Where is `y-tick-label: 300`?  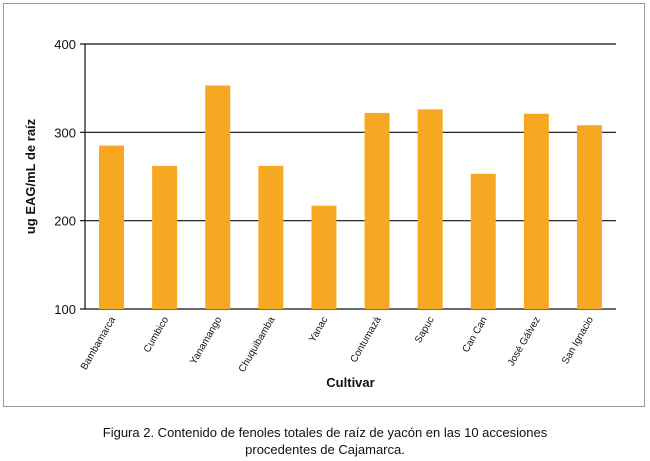
y-tick-label: 300 is located at coordinates (65, 132).